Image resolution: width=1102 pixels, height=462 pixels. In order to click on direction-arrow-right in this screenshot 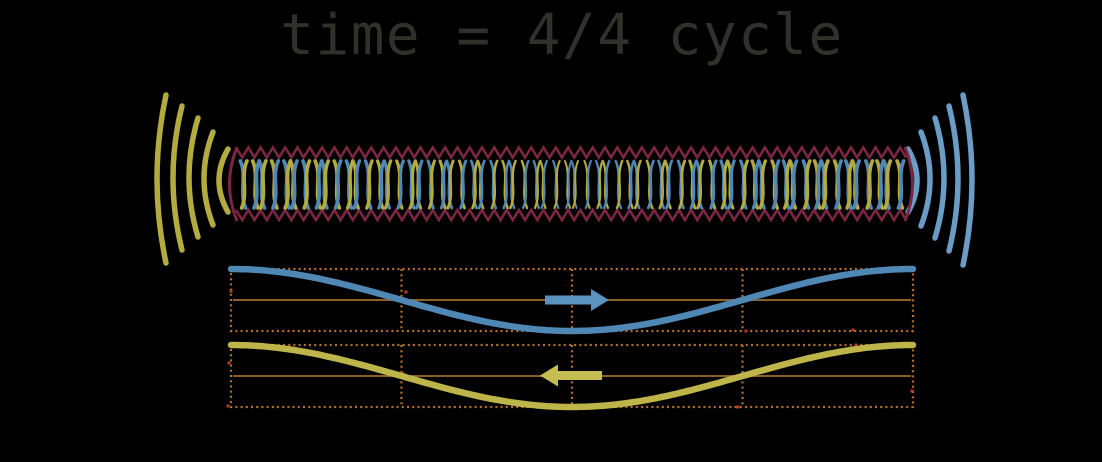, I will do `click(577, 300)`.